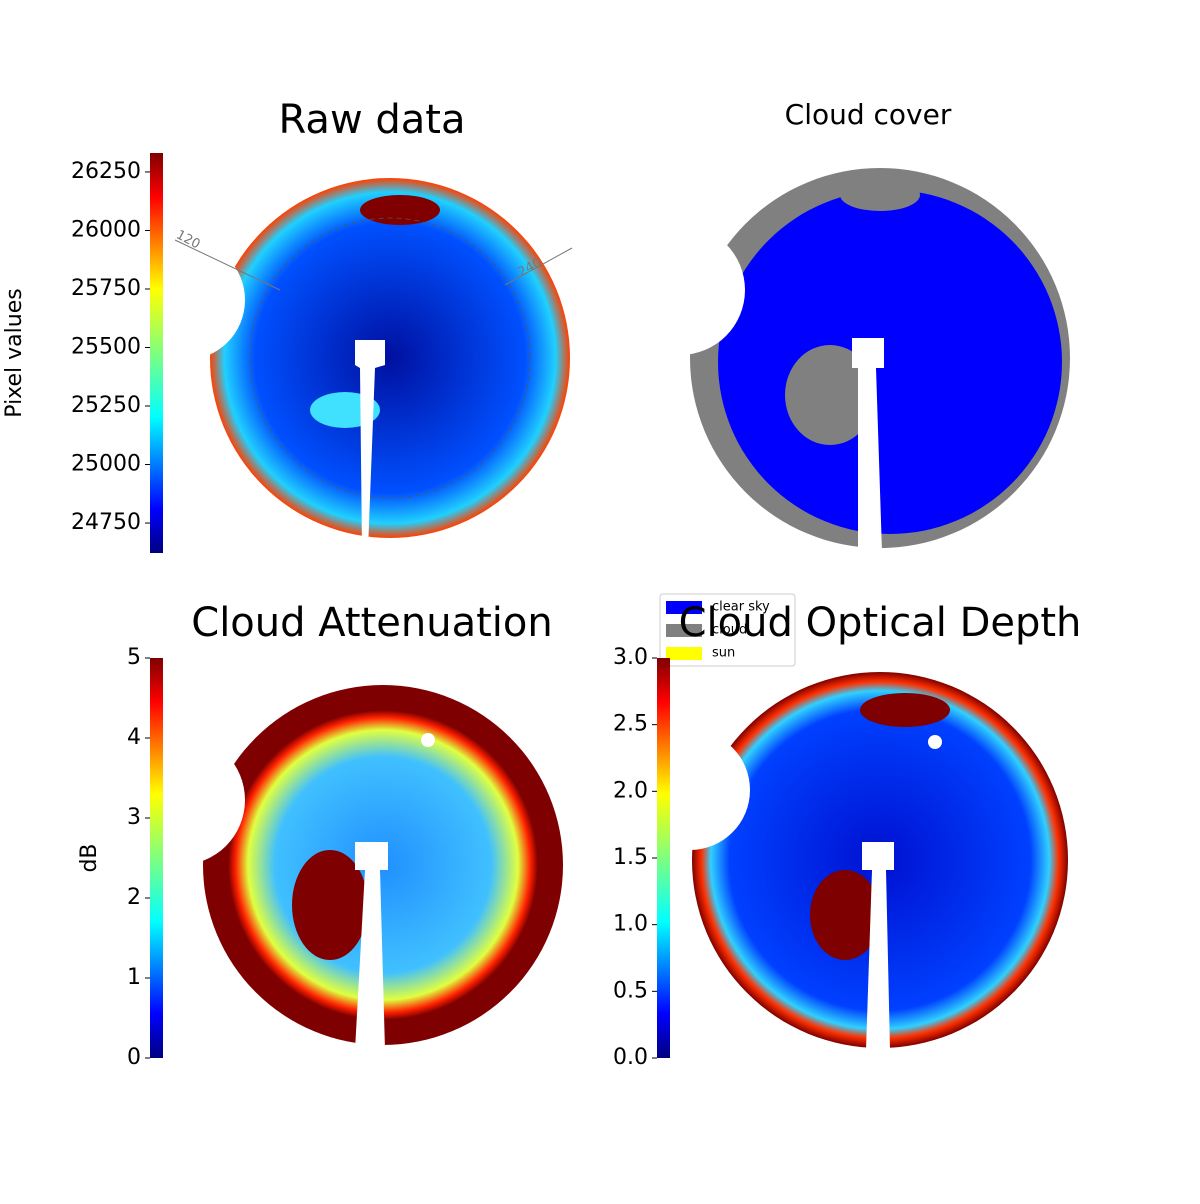 The image size is (1200, 1204). What do you see at coordinates (630, 857) in the screenshot?
I see `colorbar-tick-label: 1.5` at bounding box center [630, 857].